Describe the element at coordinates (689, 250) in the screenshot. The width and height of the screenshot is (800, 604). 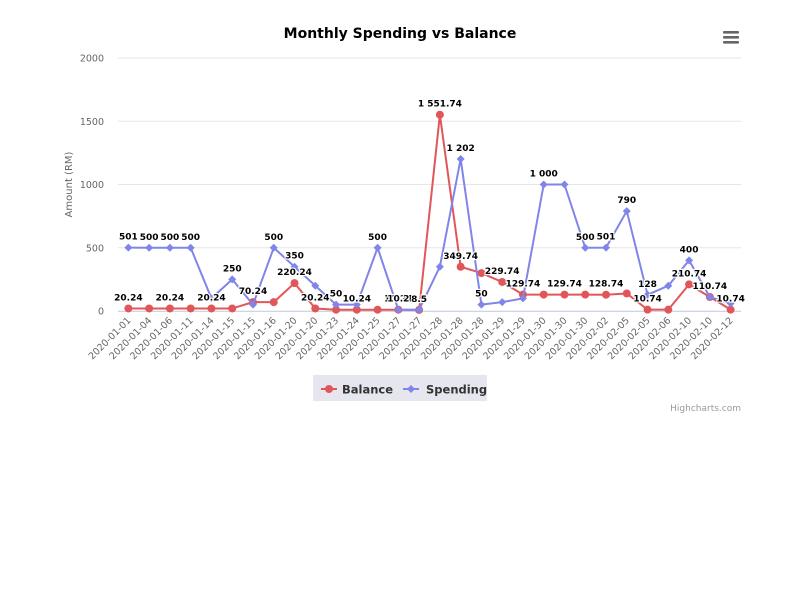
I see `data-label: 400` at that location.